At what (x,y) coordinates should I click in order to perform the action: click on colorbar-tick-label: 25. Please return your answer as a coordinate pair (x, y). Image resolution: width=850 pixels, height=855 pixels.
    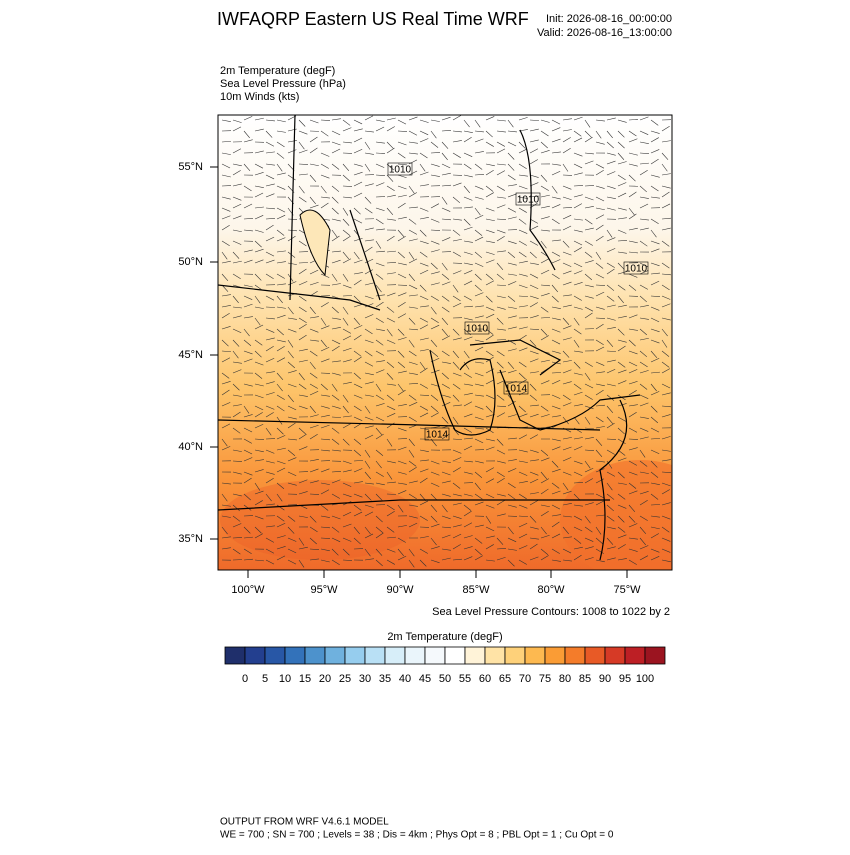
    Looking at the image, I should click on (345, 679).